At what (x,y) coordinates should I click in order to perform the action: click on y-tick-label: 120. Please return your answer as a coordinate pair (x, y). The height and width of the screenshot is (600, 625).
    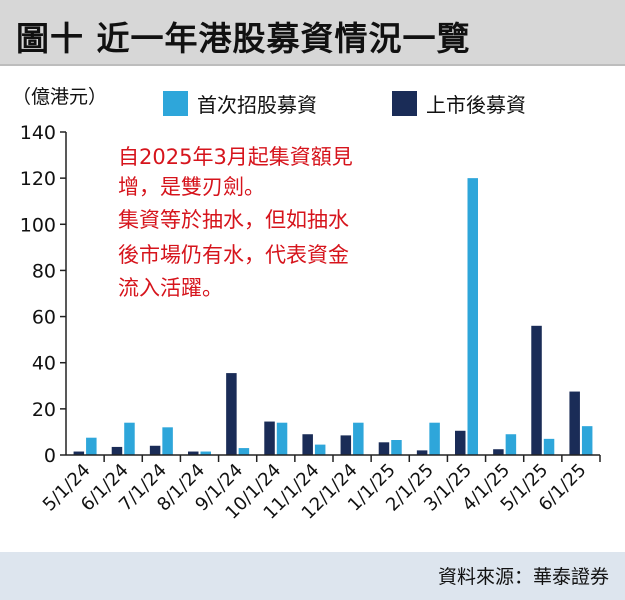
    Looking at the image, I should click on (38, 179).